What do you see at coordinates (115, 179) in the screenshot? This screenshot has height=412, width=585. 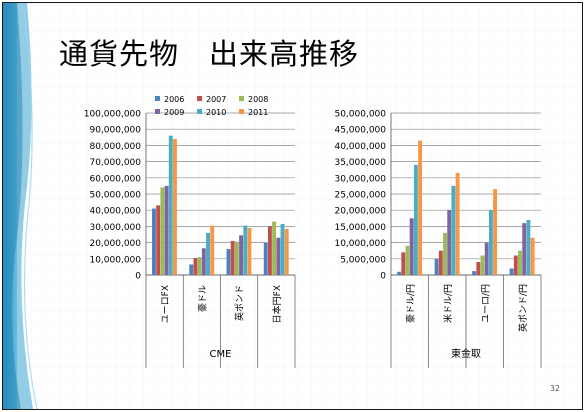 I see `y-tick-label: 60,000,000` at bounding box center [115, 179].